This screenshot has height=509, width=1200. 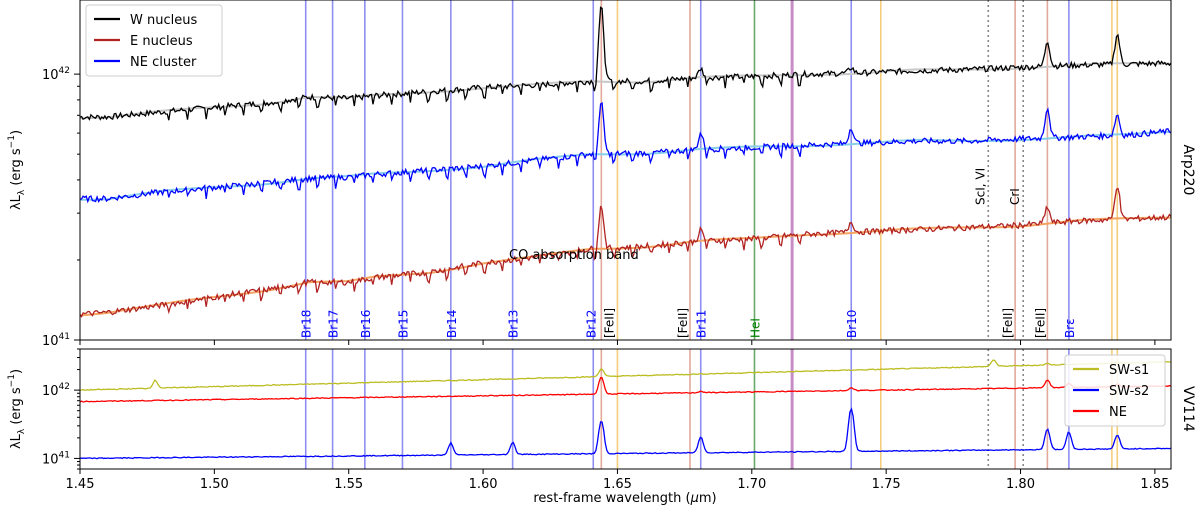 What do you see at coordinates (1015, 196) in the screenshot?
I see `line-label-cri-1.801: CrI` at bounding box center [1015, 196].